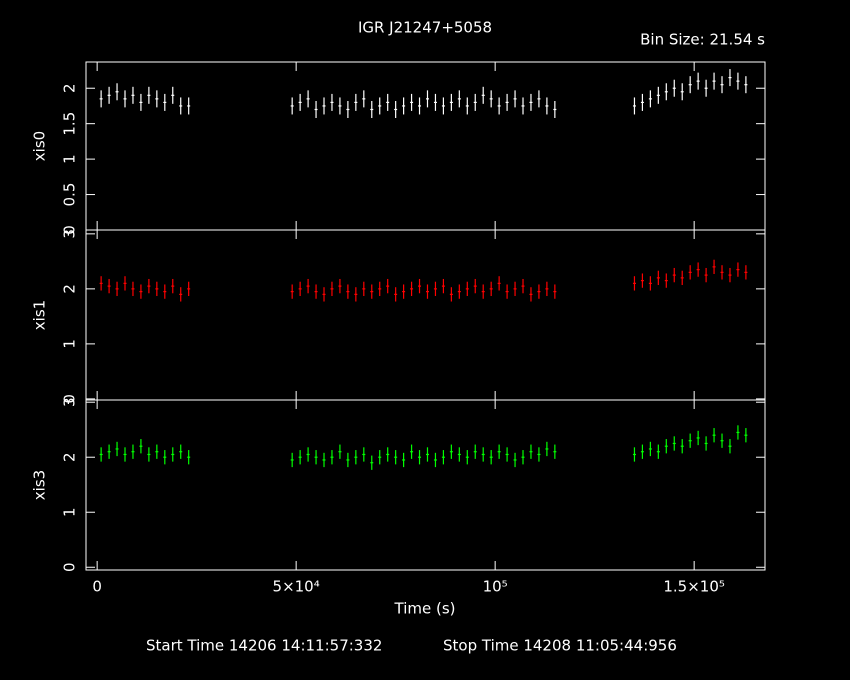 The width and height of the screenshot is (850, 680). What do you see at coordinates (495, 587) in the screenshot?
I see `x-tick-label: 10⁵` at bounding box center [495, 587].